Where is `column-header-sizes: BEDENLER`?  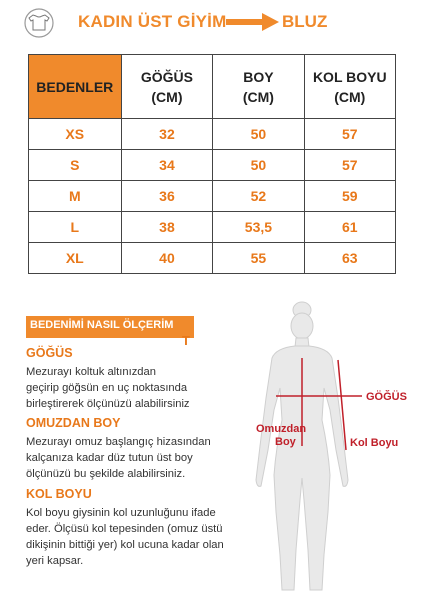
column-header-sizes: BEDENLER is located at coordinates (75, 86).